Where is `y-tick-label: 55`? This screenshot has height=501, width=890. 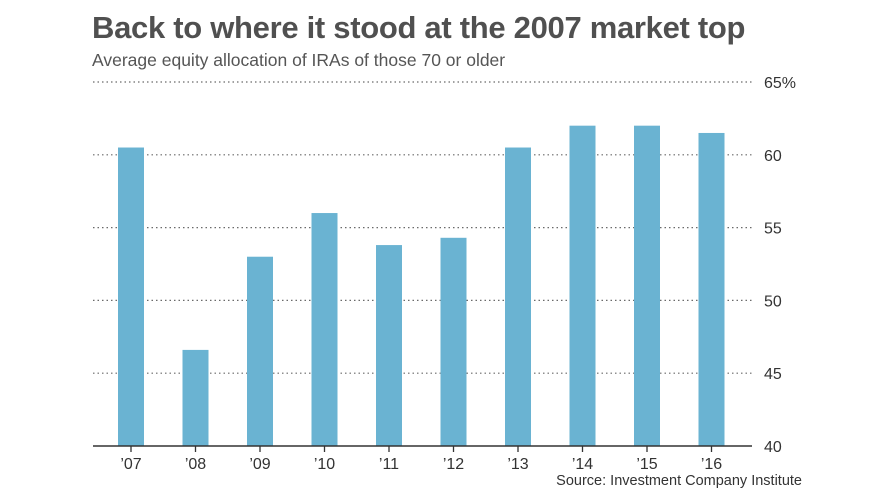
y-tick-label: 55 is located at coordinates (773, 229).